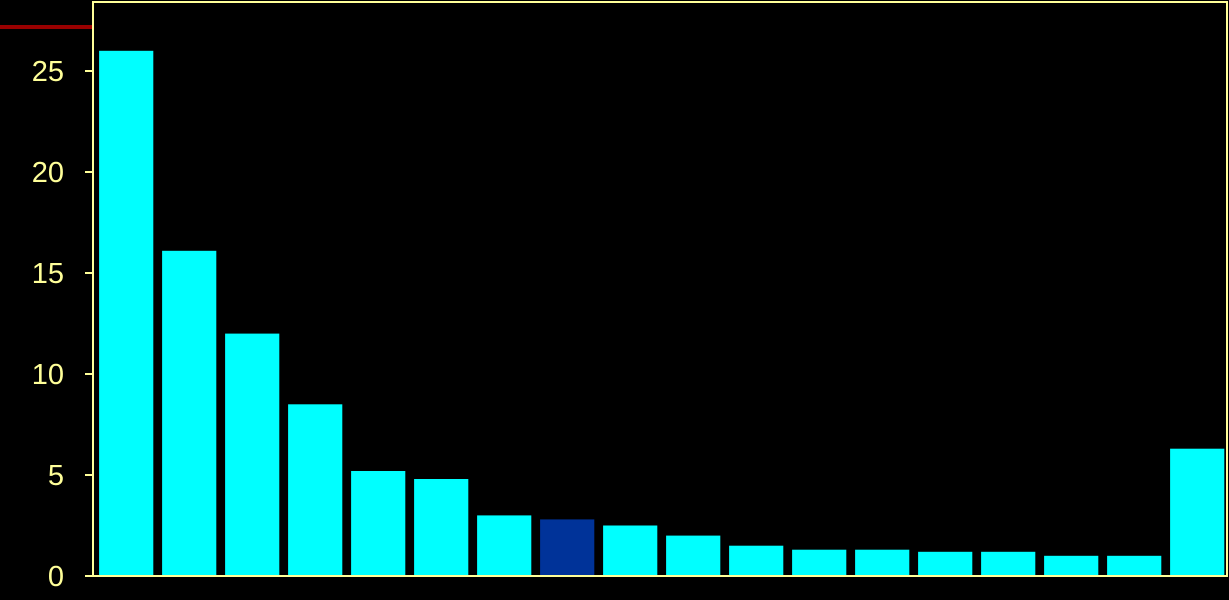  Describe the element at coordinates (56, 577) in the screenshot. I see `y-tick-label: 0` at that location.